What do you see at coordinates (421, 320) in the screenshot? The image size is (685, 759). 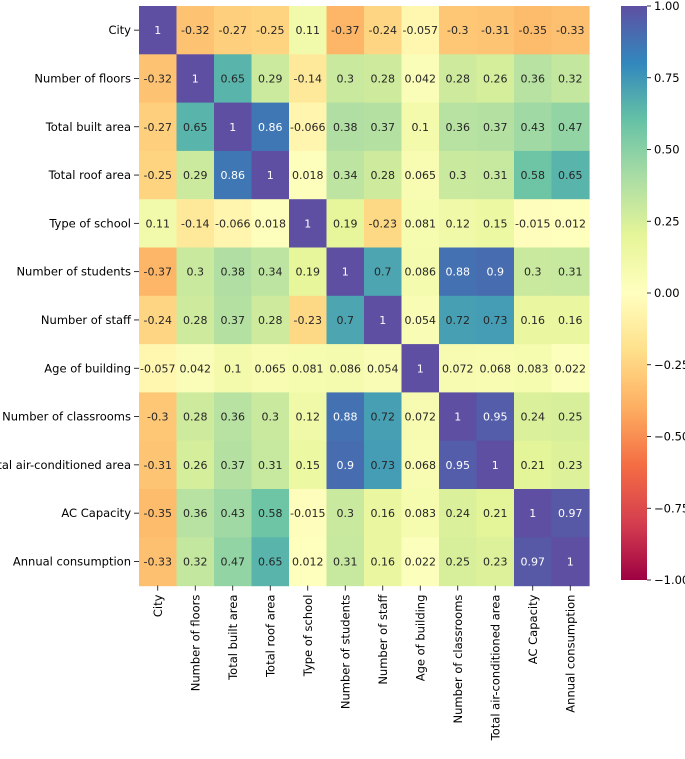 I see `cell-value-label: 0.054` at bounding box center [421, 320].